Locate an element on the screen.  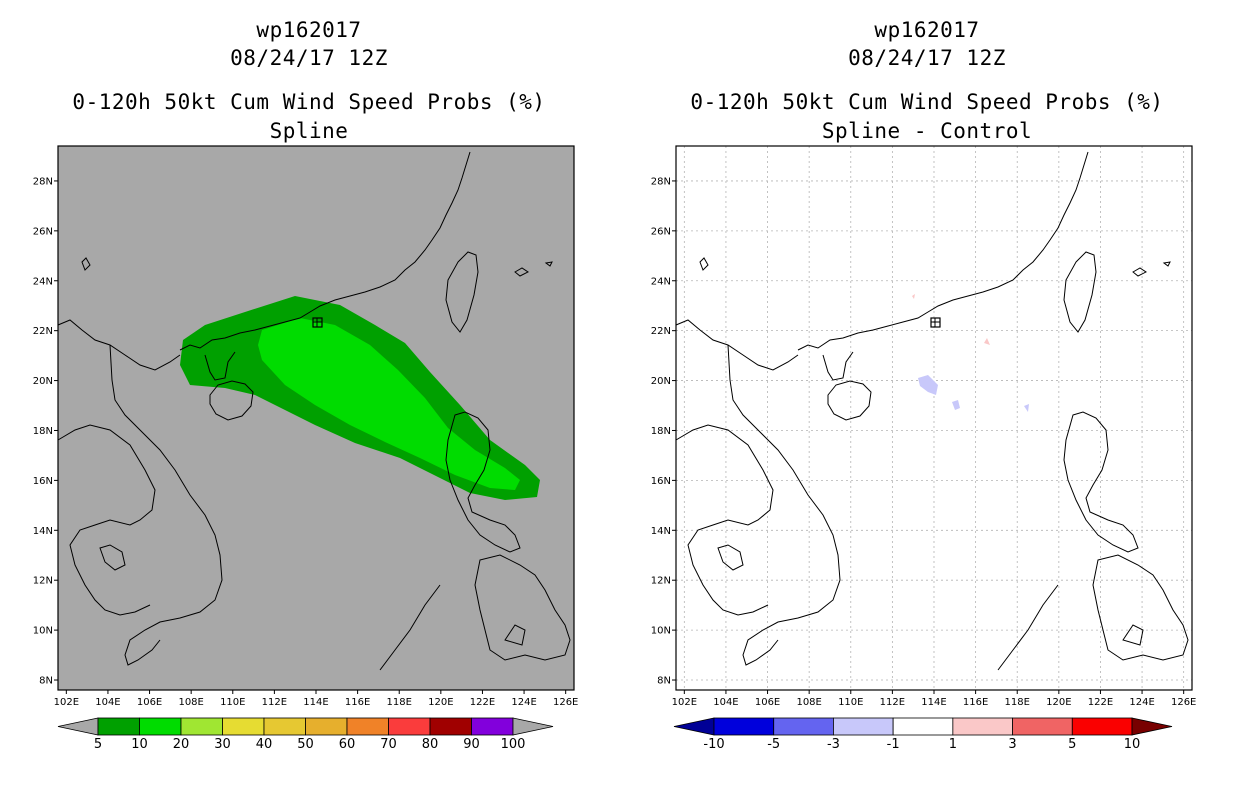
colorbar-label: 90 is located at coordinates (471, 744).